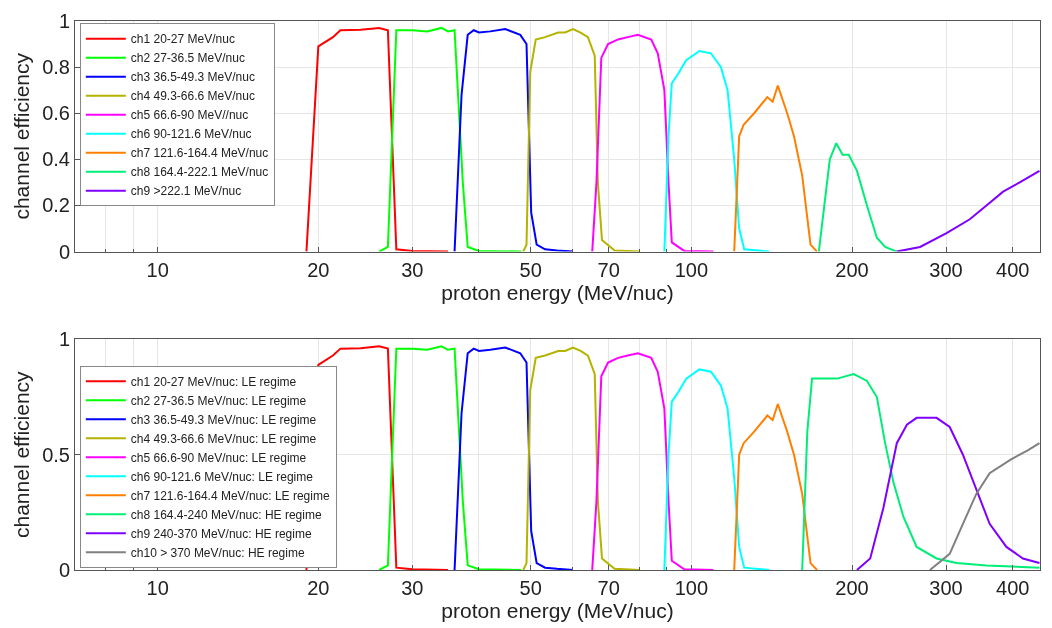  Describe the element at coordinates (221, 533) in the screenshot. I see `legend-label: ch9 240-370 MeV/nuc: HE regime` at that location.